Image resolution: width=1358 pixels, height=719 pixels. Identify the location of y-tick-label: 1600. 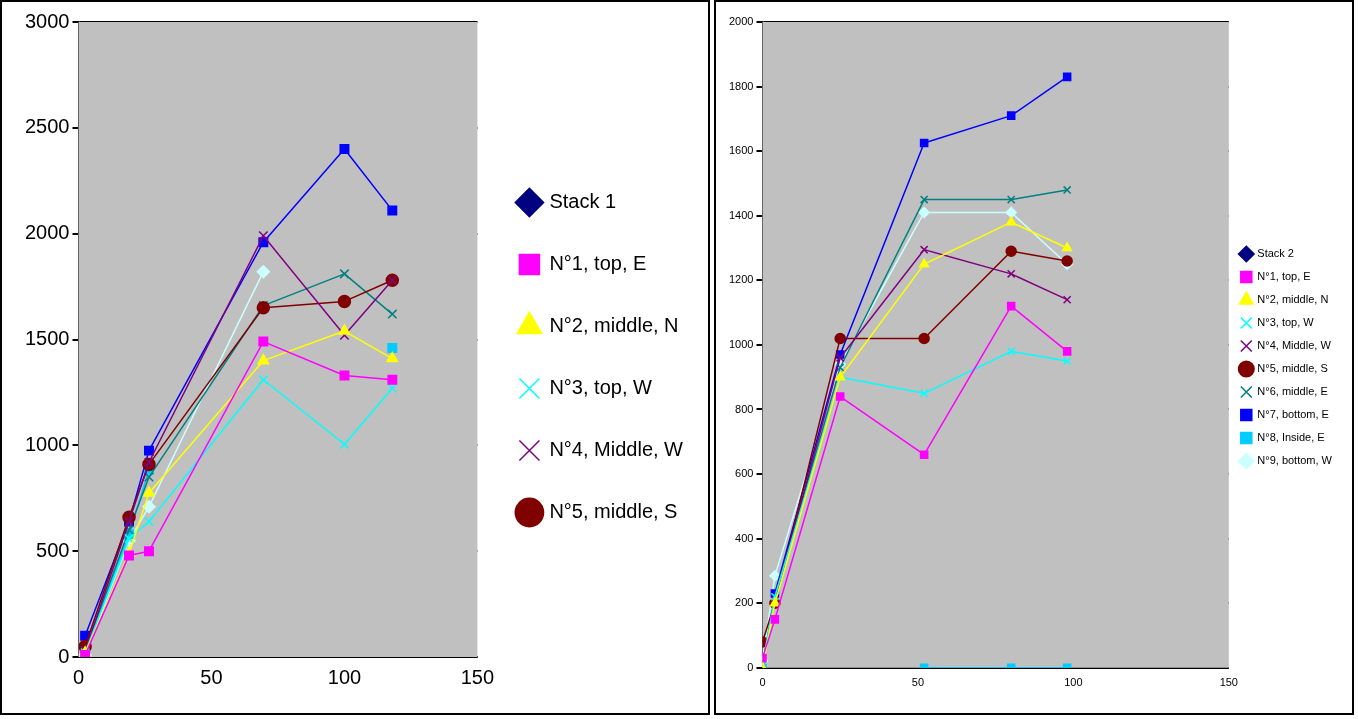
(741, 150).